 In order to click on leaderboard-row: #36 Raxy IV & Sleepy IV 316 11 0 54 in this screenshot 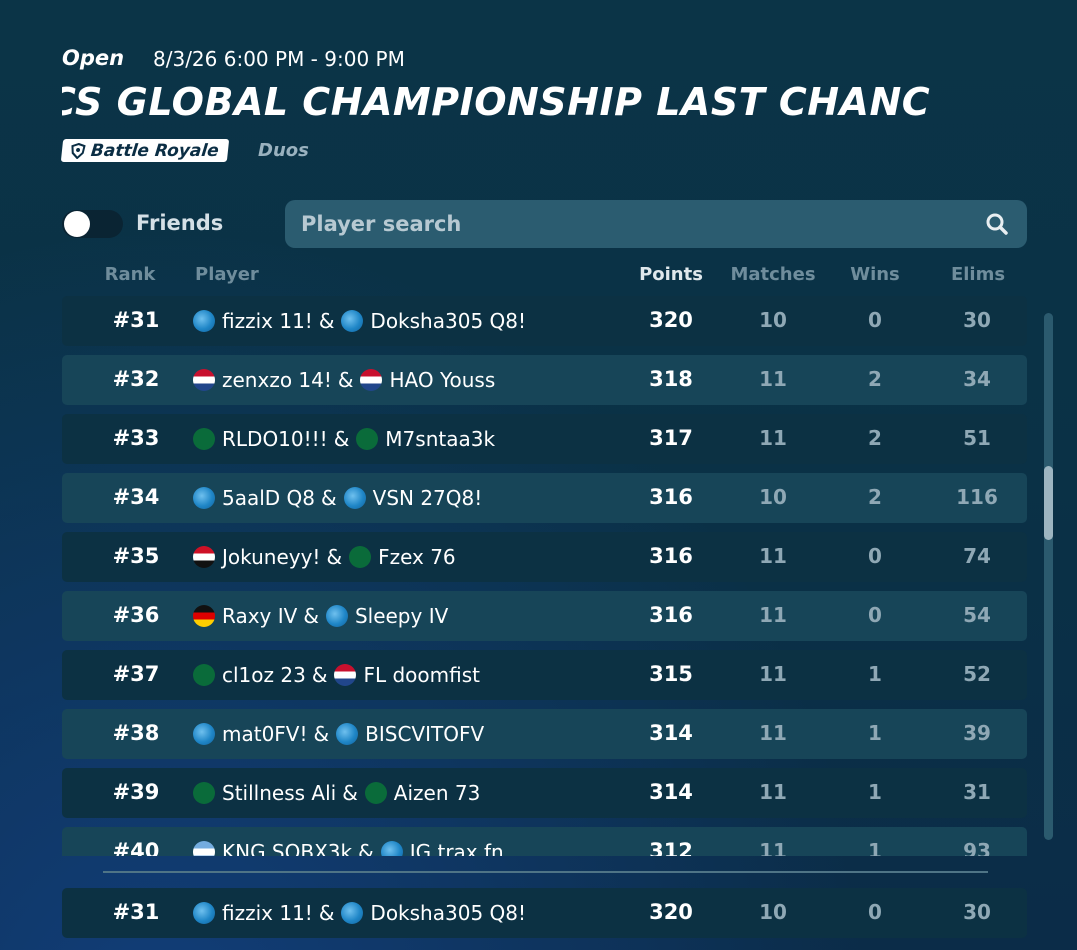, I will do `click(544, 616)`.